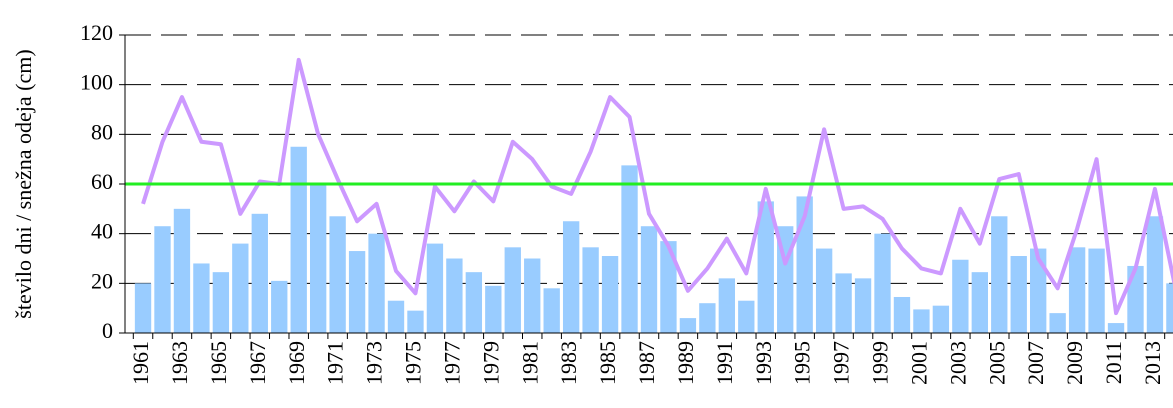 This screenshot has width=1173, height=408. Describe the element at coordinates (374, 363) in the screenshot. I see `x-tick-label: 1973` at that location.